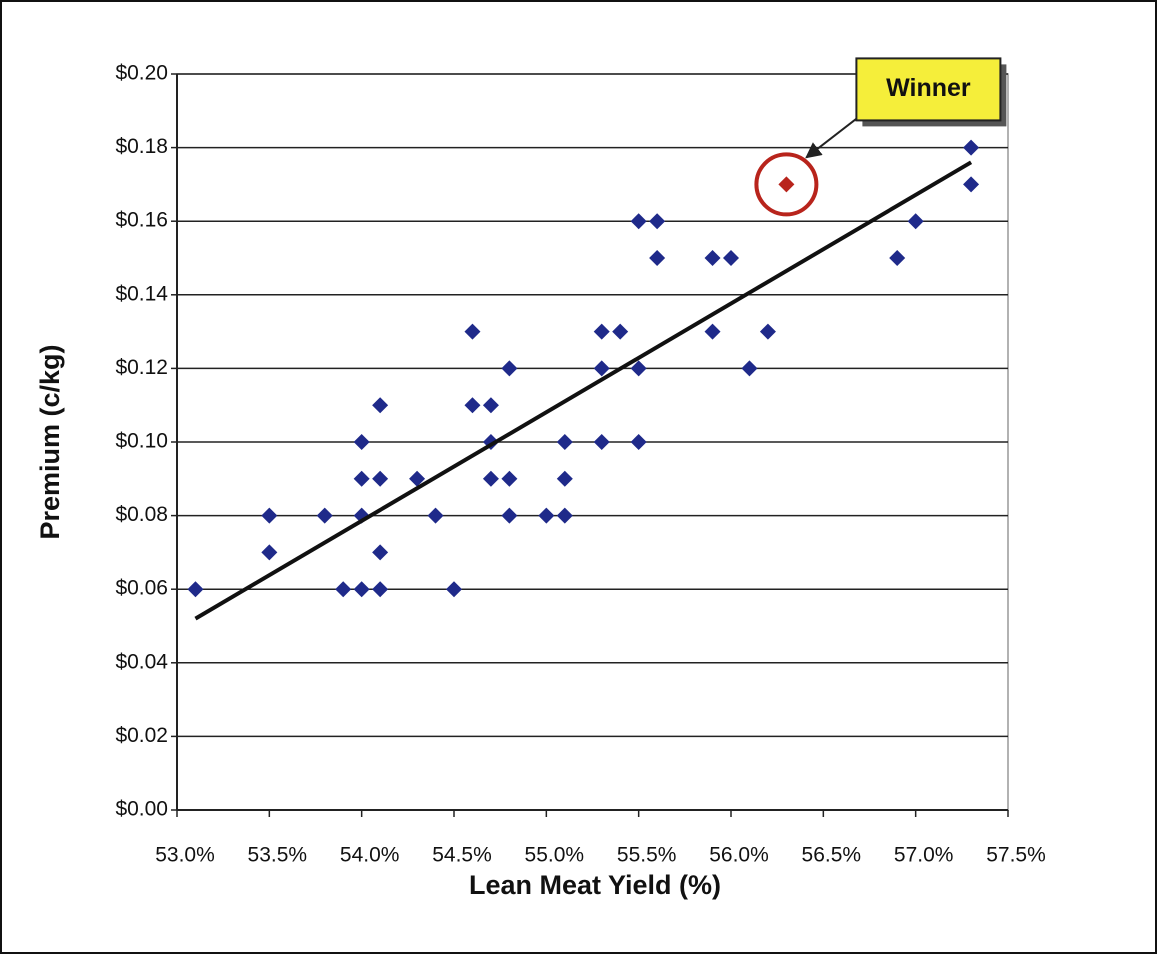 The height and width of the screenshot is (959, 1157). What do you see at coordinates (141, 809) in the screenshot?
I see `y-tick-label: $0.00` at bounding box center [141, 809].